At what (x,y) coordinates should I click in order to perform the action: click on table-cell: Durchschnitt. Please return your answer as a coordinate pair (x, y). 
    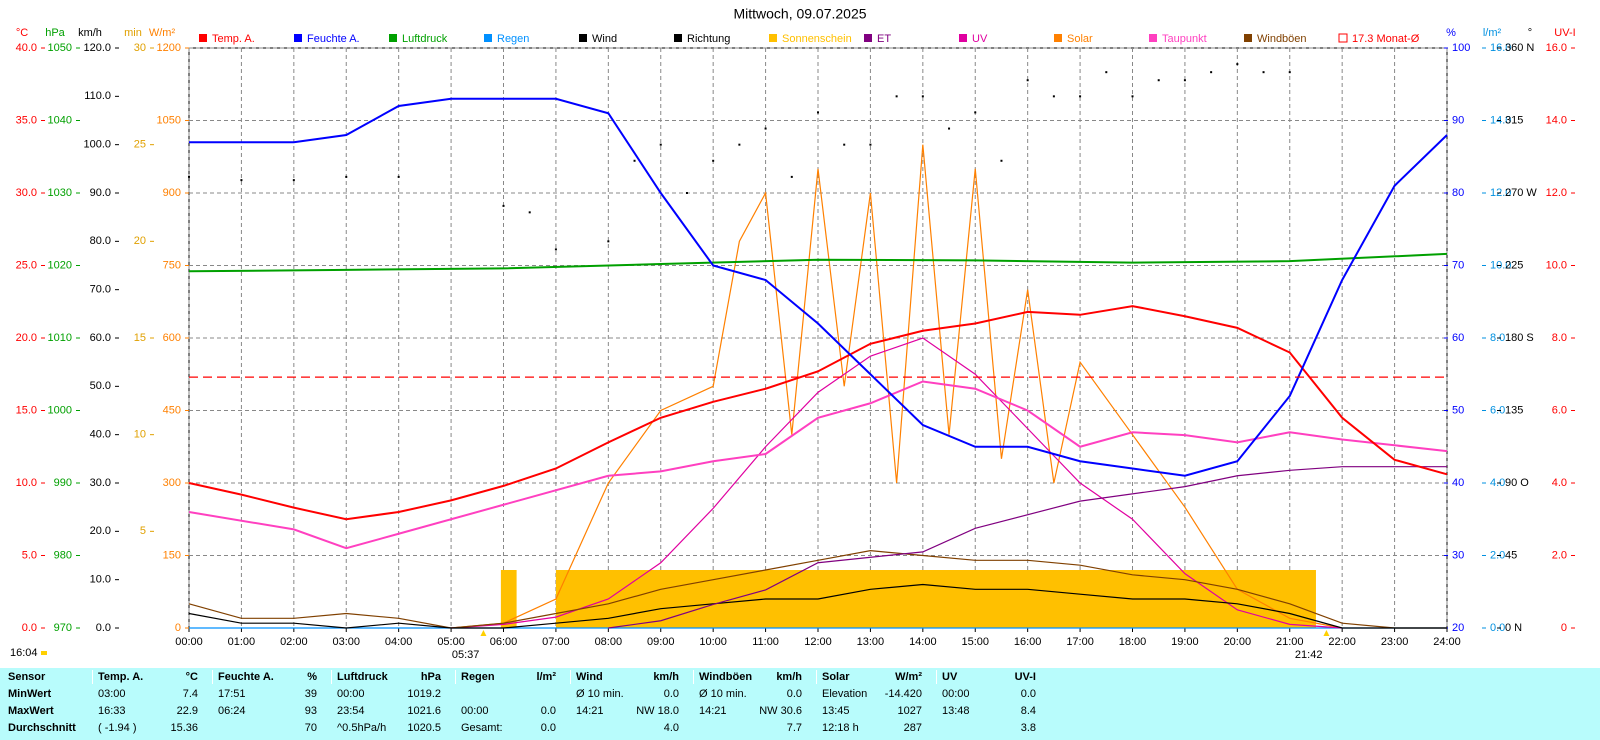
    Looking at the image, I should click on (42, 728).